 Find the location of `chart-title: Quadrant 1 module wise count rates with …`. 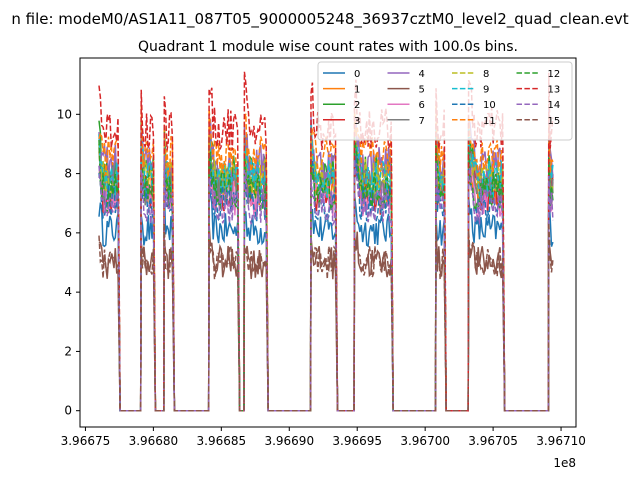

chart-title: Quadrant 1 module wise count rates with … is located at coordinates (328, 47).